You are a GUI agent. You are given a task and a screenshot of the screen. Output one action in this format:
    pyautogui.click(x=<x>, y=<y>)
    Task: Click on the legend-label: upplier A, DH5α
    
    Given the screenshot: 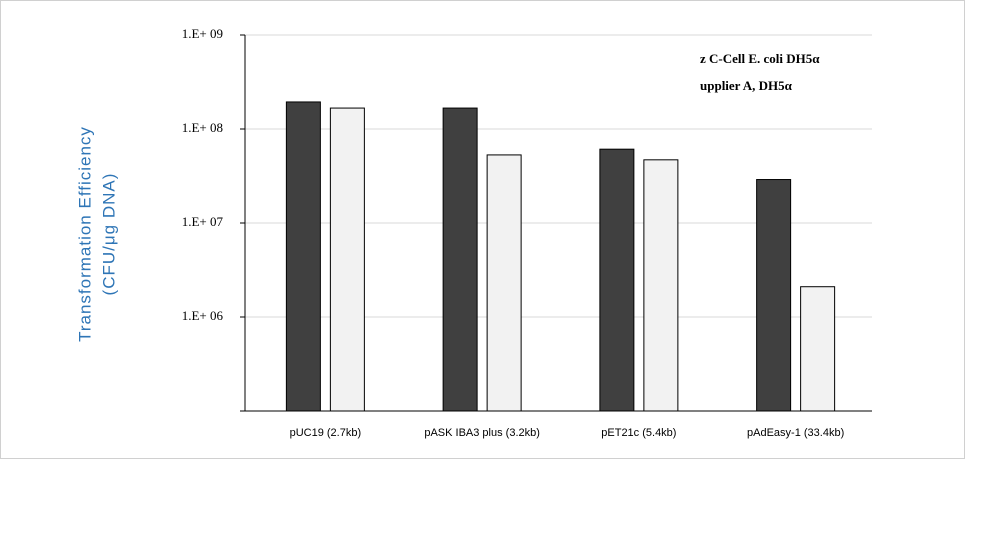 What is the action you would take?
    pyautogui.click(x=746, y=85)
    